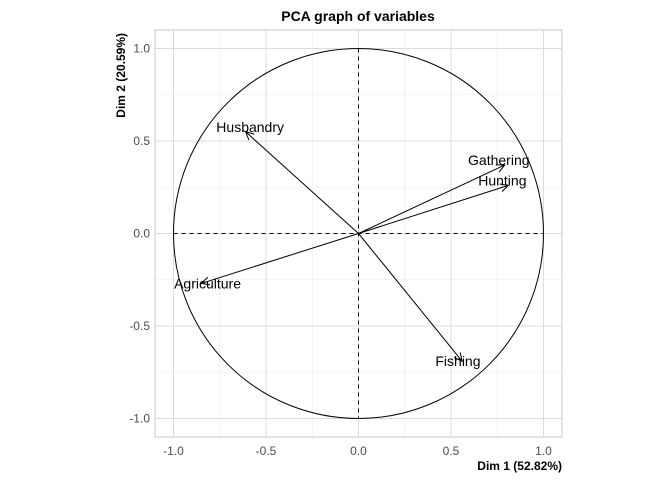  Describe the element at coordinates (280, 258) in the screenshot. I see `arrow-agriculture` at that location.